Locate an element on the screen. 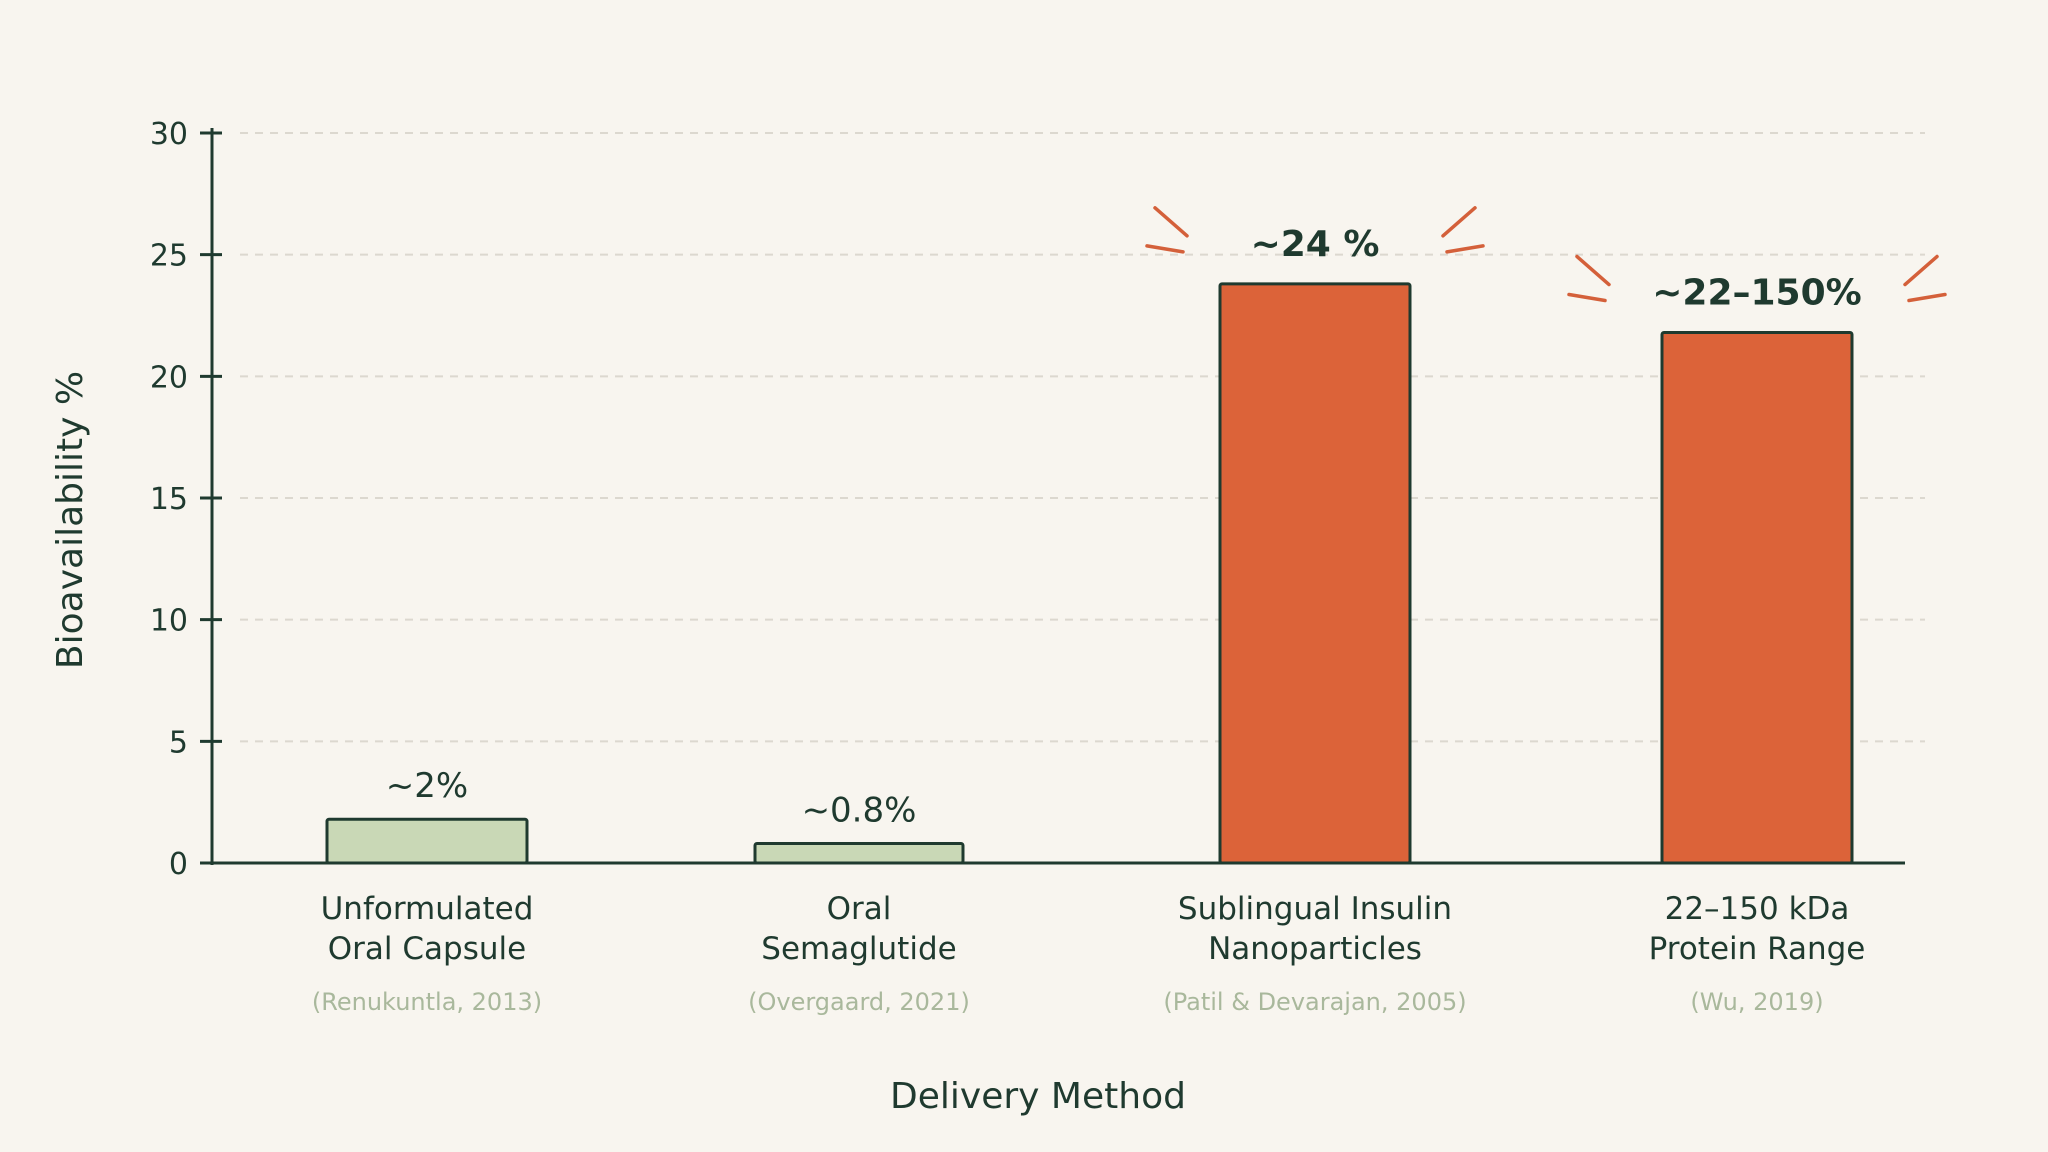 Image resolution: width=2048 pixels, height=1152 pixels. x-category-source: (Renukuntla, 2013) is located at coordinates (427, 1002).